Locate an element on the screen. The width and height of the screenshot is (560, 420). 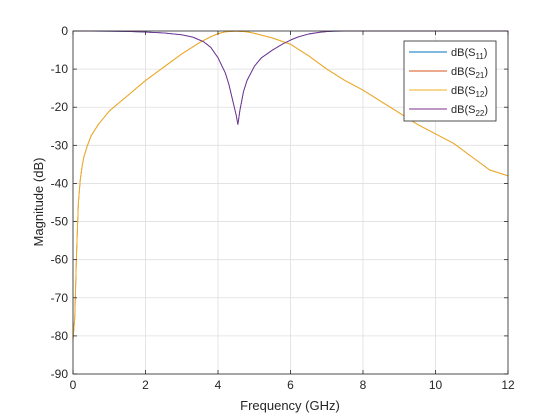
legend-label: dB(S12) is located at coordinates (469, 92).